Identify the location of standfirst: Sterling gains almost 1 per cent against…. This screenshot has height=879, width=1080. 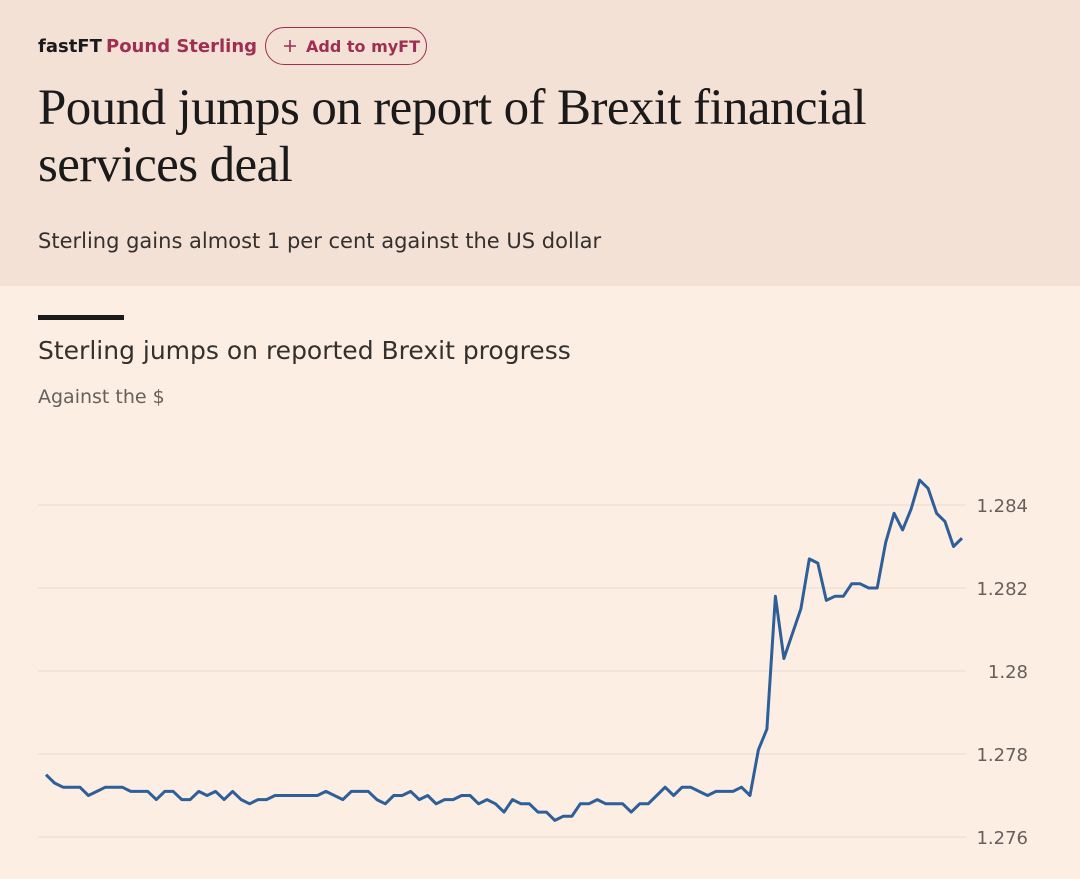
(320, 241).